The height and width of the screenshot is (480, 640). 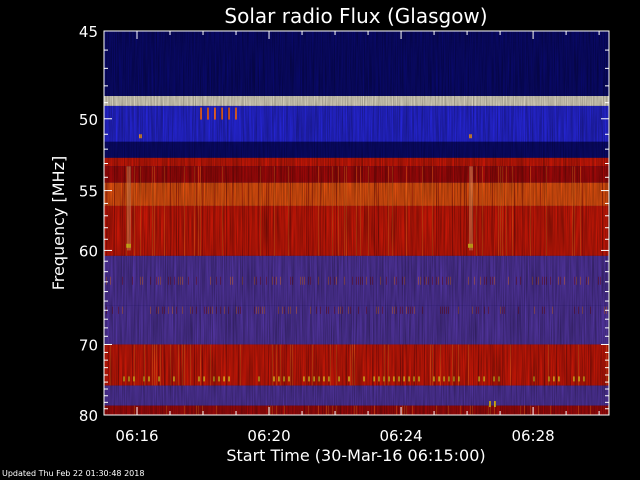 I want to click on x-tick-label: 06:16, so click(x=136, y=436).